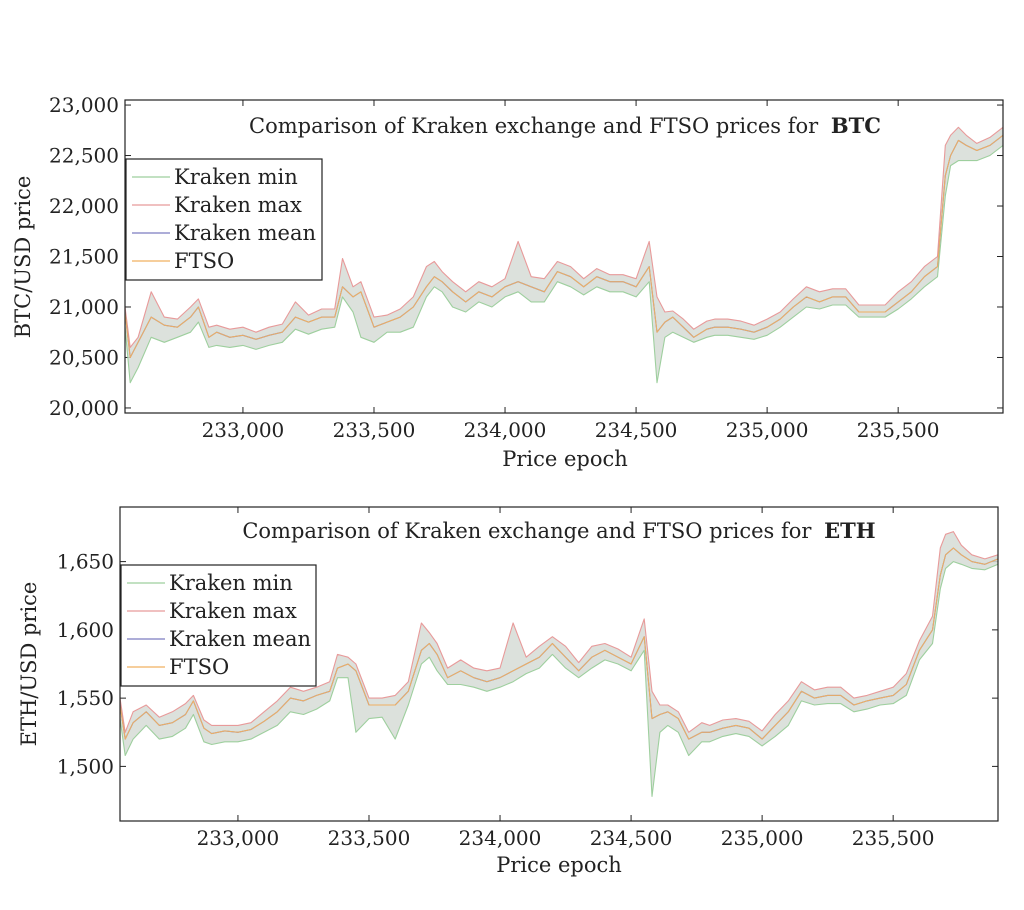 This screenshot has width=1024, height=910. What do you see at coordinates (767, 430) in the screenshot?
I see `btc-x-tick-label: 235,000` at bounding box center [767, 430].